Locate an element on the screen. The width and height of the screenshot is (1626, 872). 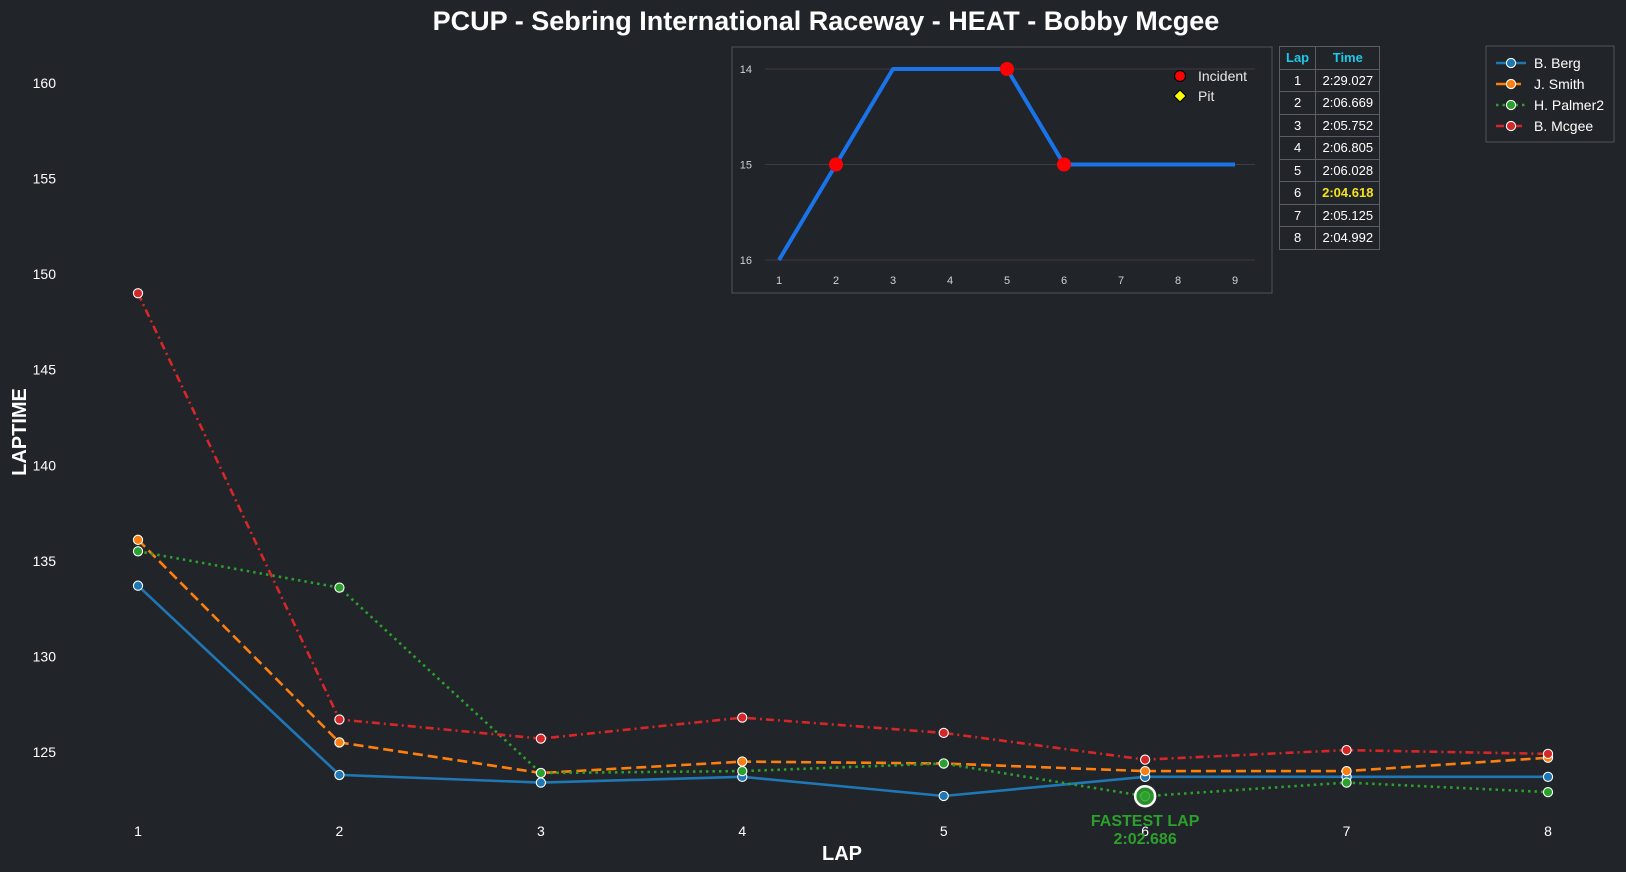
table-row: 5 2:06.028 is located at coordinates (1329, 170).